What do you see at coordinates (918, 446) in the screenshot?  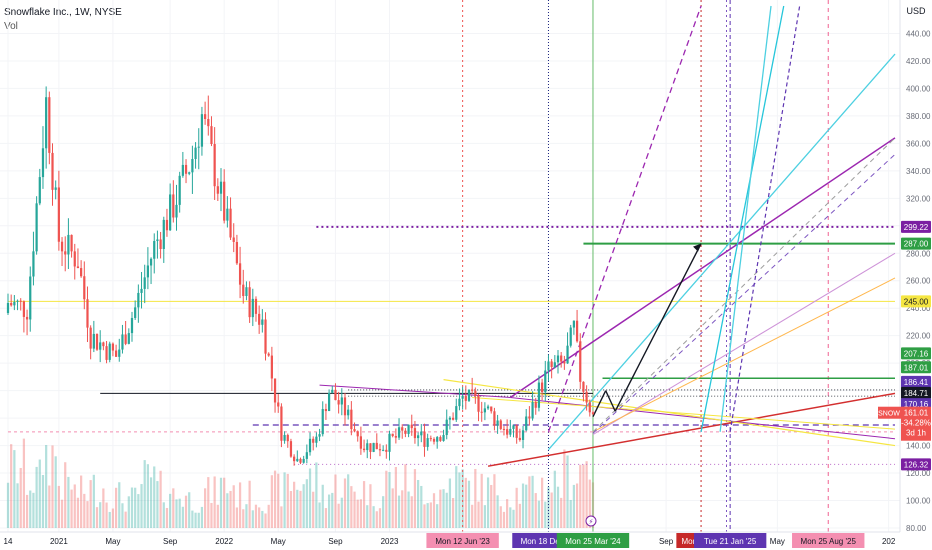 I see `y-tick-label: 140.00` at bounding box center [918, 446].